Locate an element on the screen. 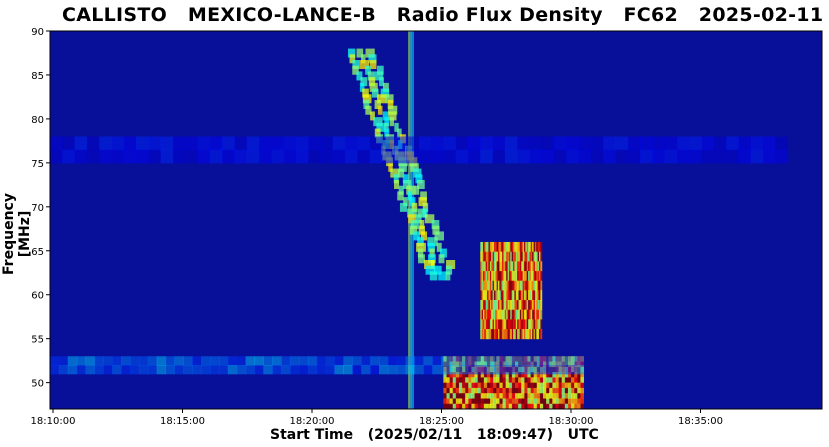  x-tick-label: 18:30:00 is located at coordinates (571, 421).